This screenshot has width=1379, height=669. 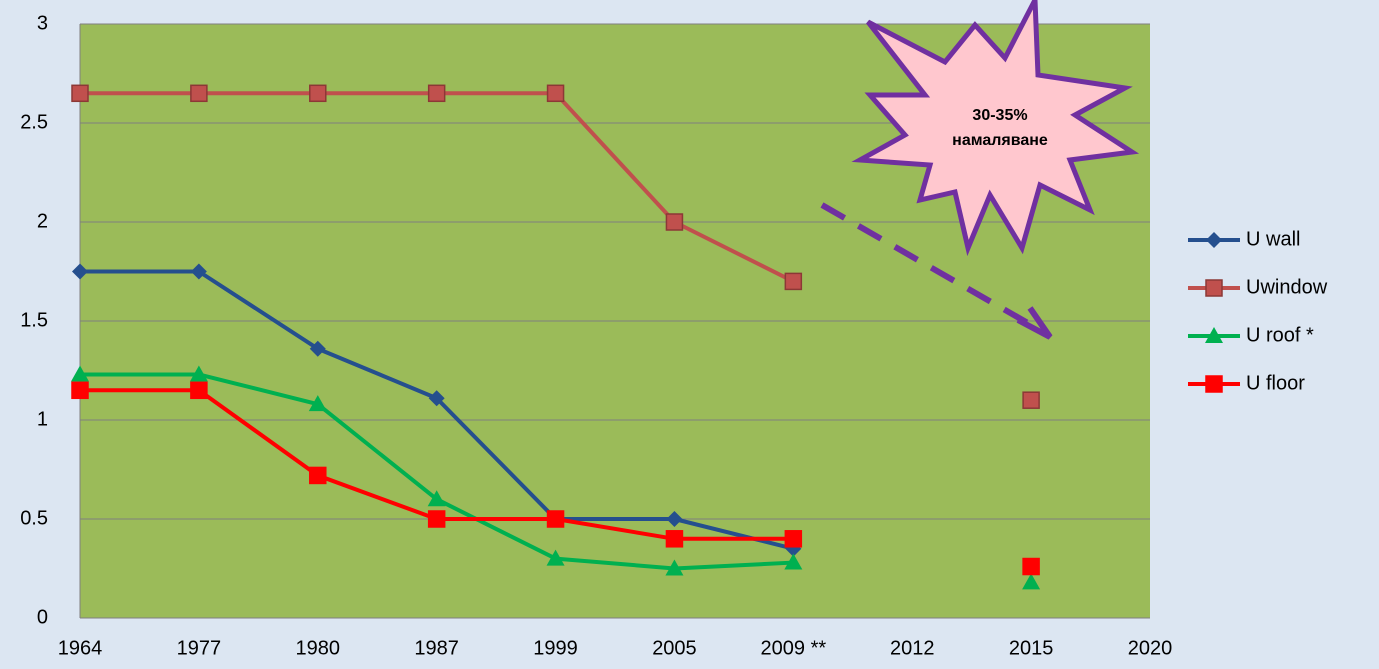 I want to click on legend-label: U roof *, so click(x=1280, y=335).